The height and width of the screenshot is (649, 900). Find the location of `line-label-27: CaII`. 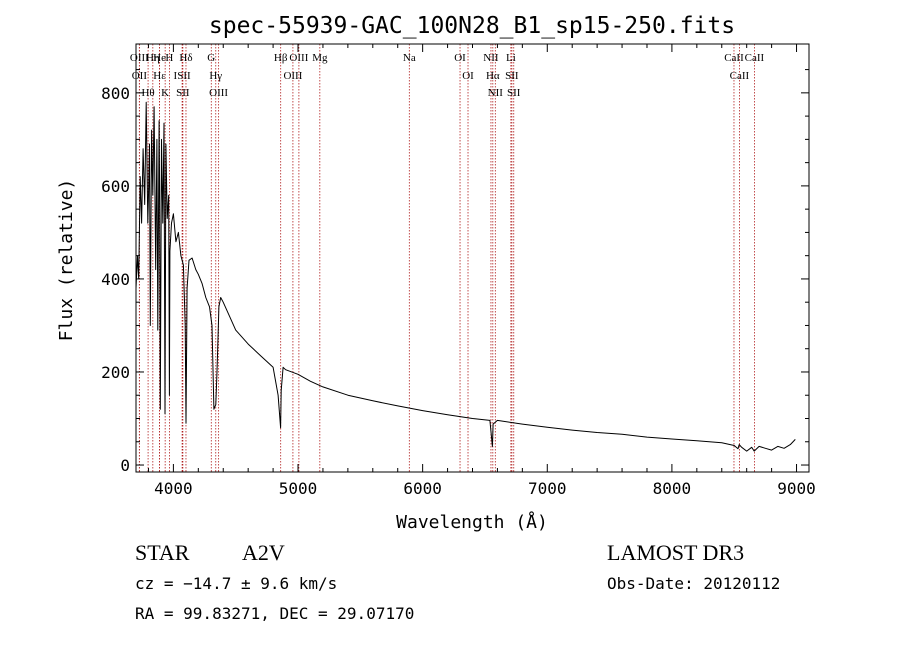

line-label-27: CaII is located at coordinates (734, 58).